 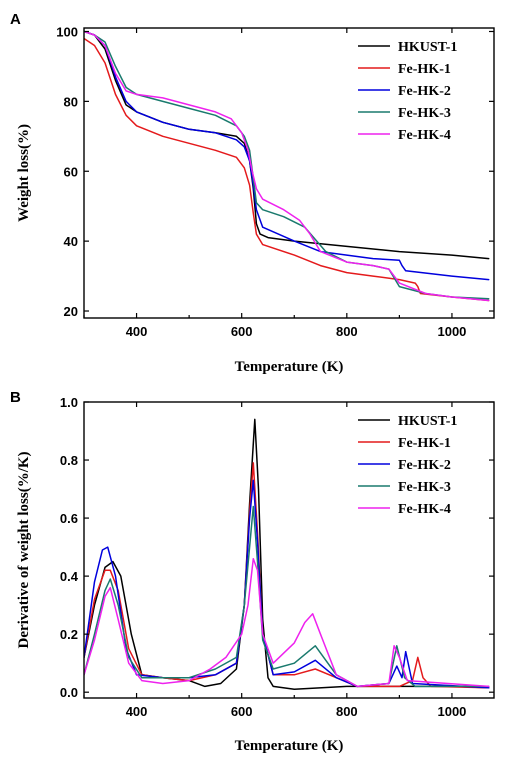 What do you see at coordinates (69, 634) in the screenshot?
I see `y-tick-label: 0.2` at bounding box center [69, 634].